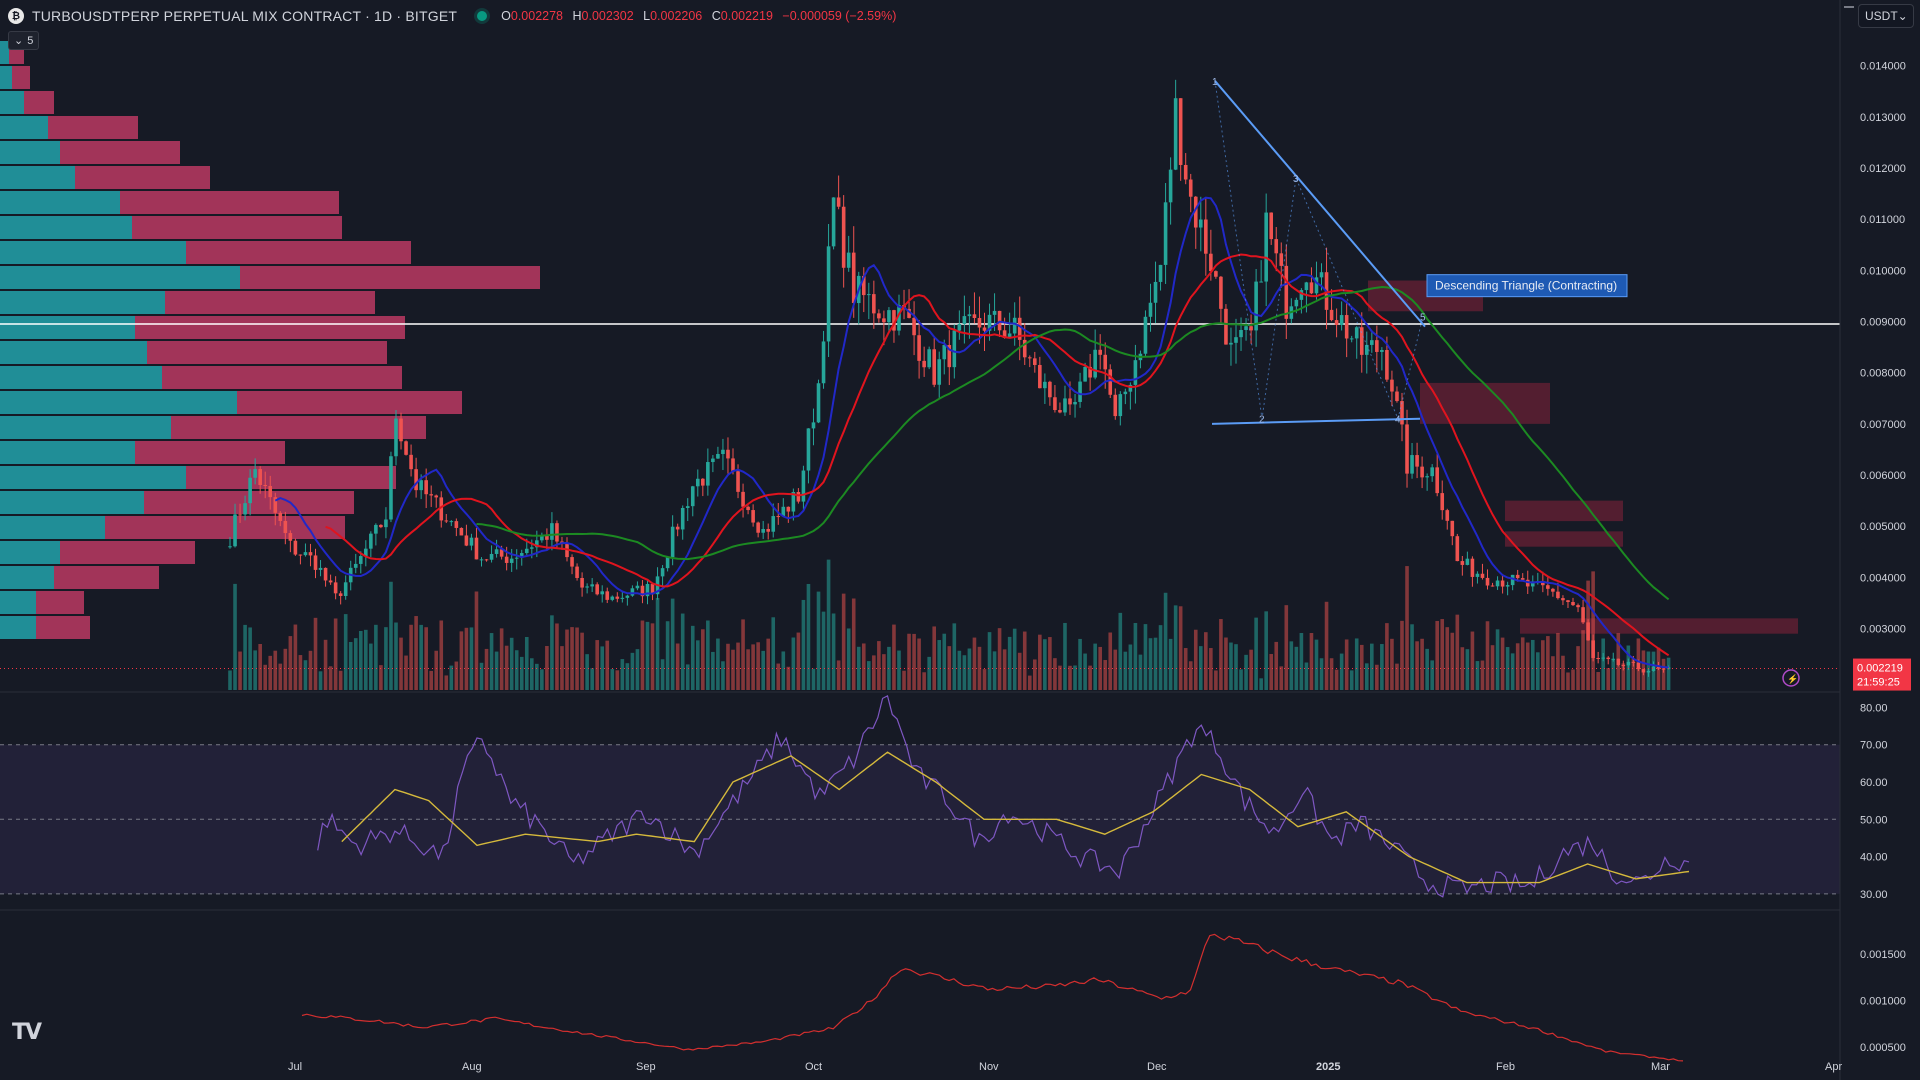 The height and width of the screenshot is (1080, 1920). What do you see at coordinates (1157, 1067) in the screenshot?
I see `time-tick-label: Dec` at bounding box center [1157, 1067].